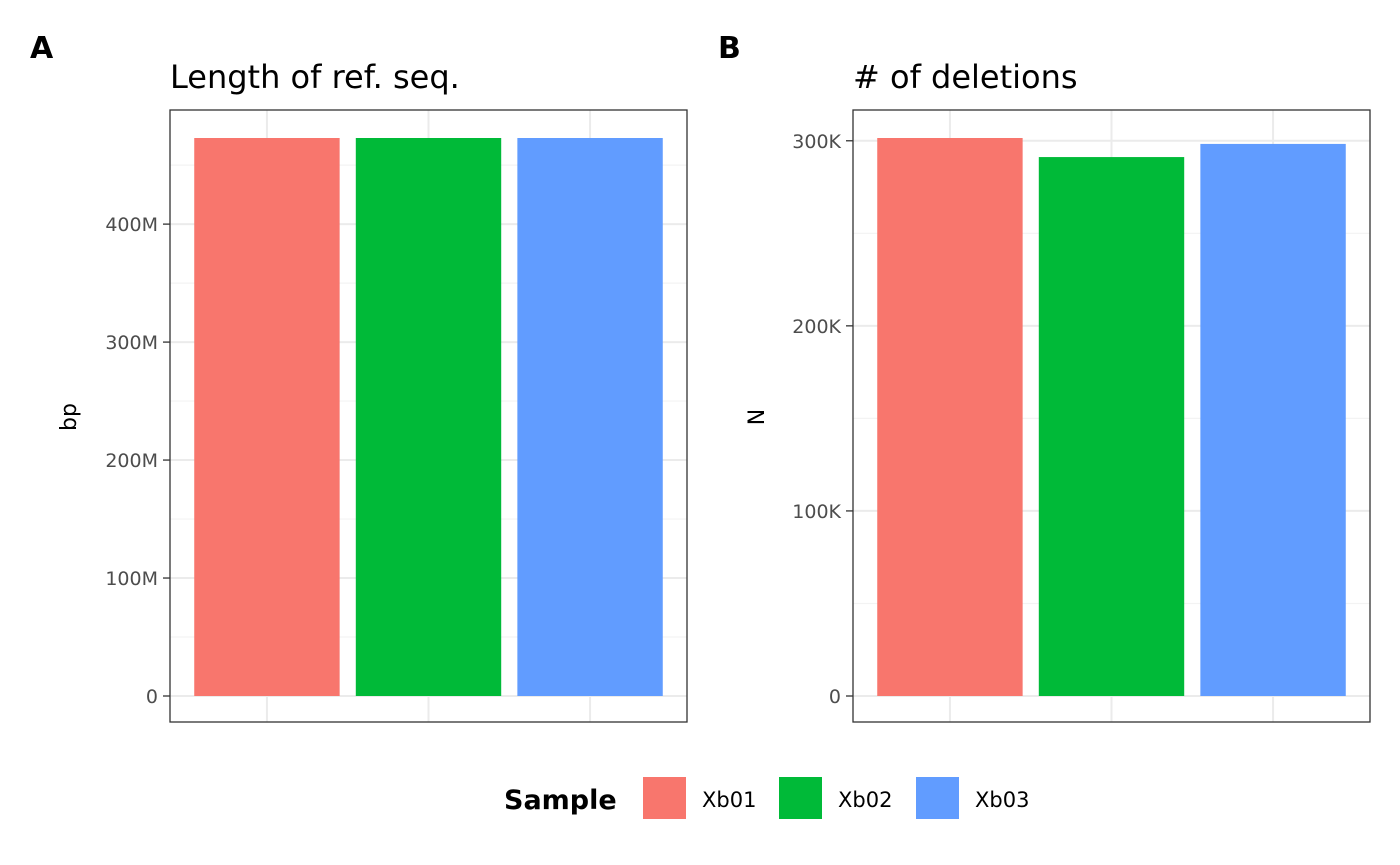 Image resolution: width=1400 pixels, height=865 pixels. What do you see at coordinates (152, 697) in the screenshot?
I see `panel-a-y-tick-label: 0` at bounding box center [152, 697].